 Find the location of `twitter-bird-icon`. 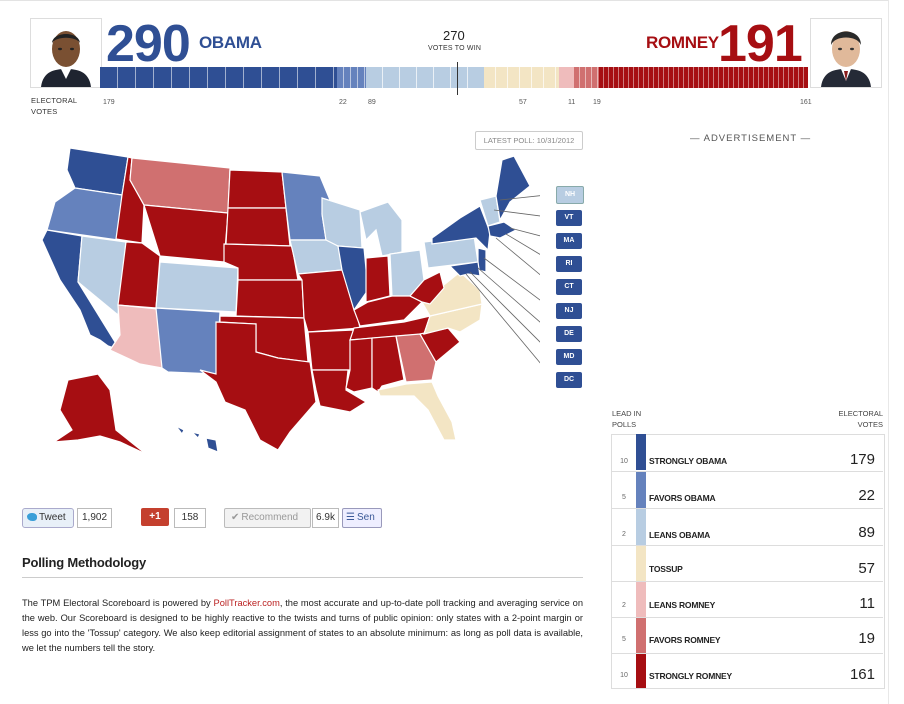

twitter-bird-icon is located at coordinates (32, 517).